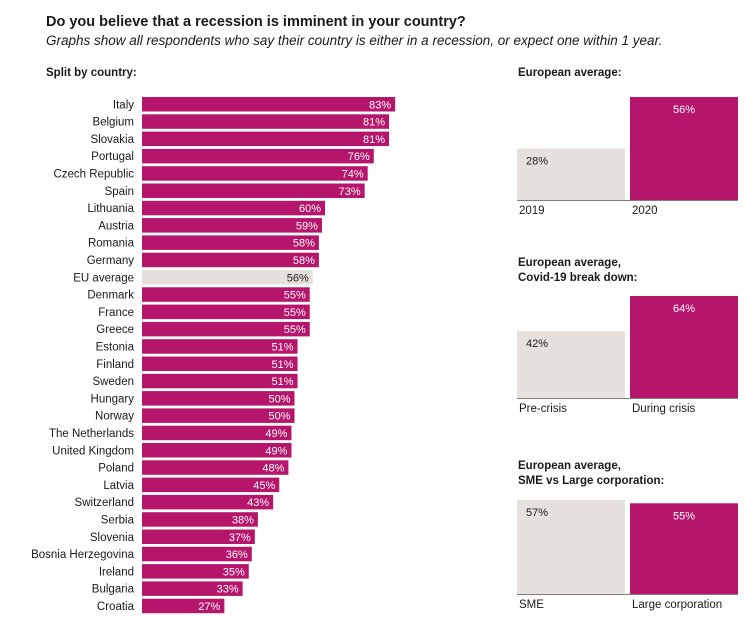 The height and width of the screenshot is (632, 754). What do you see at coordinates (110, 296) in the screenshot?
I see `country-label: Denmark` at bounding box center [110, 296].